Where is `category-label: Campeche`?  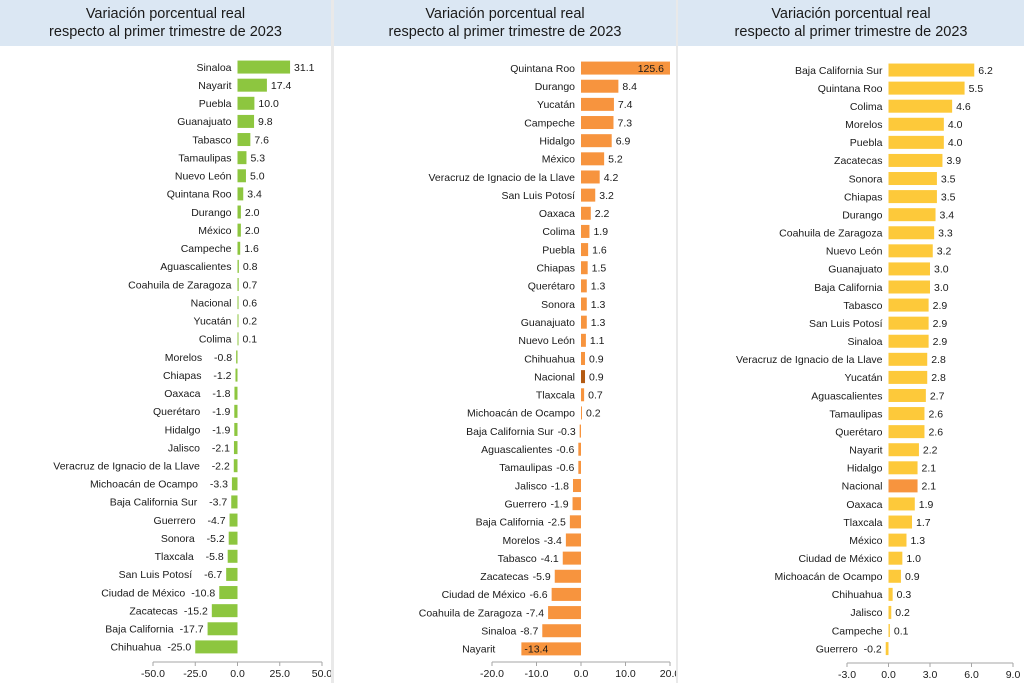 category-label: Campeche is located at coordinates (549, 123).